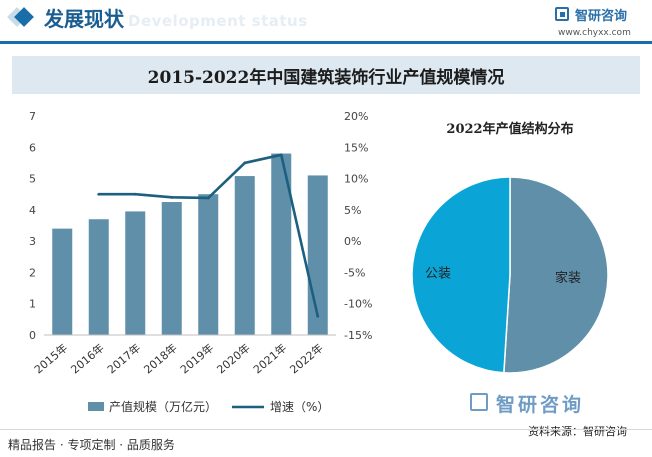 This screenshot has width=652, height=457. Describe the element at coordinates (99, 194) in the screenshot. I see `growth-point-2016年` at that location.